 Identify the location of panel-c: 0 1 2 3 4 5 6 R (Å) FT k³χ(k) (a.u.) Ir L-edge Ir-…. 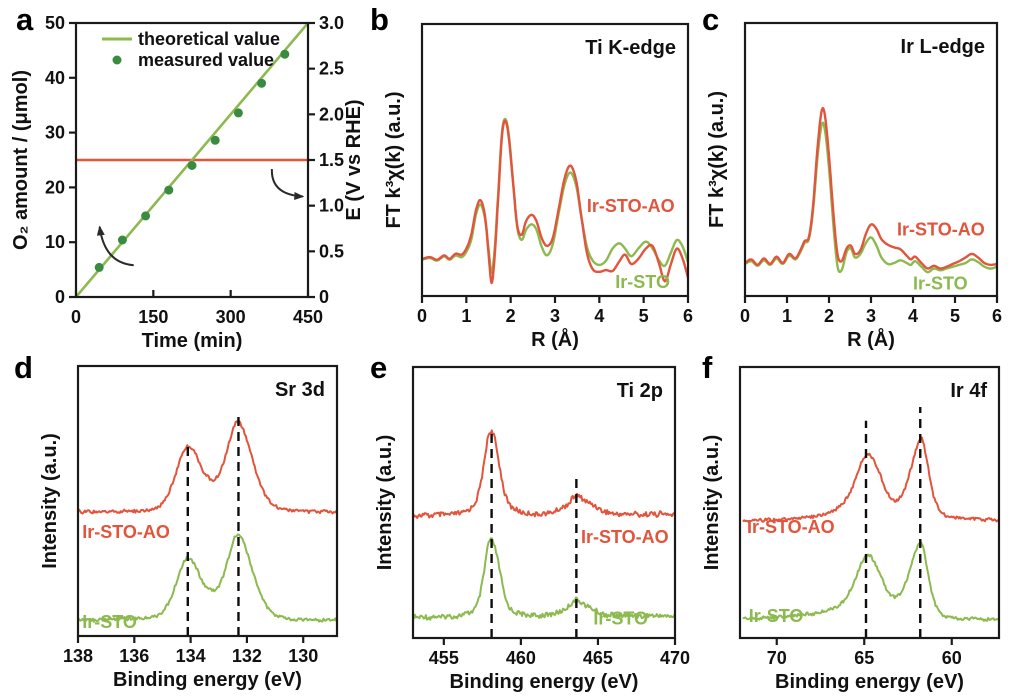
(854, 186).